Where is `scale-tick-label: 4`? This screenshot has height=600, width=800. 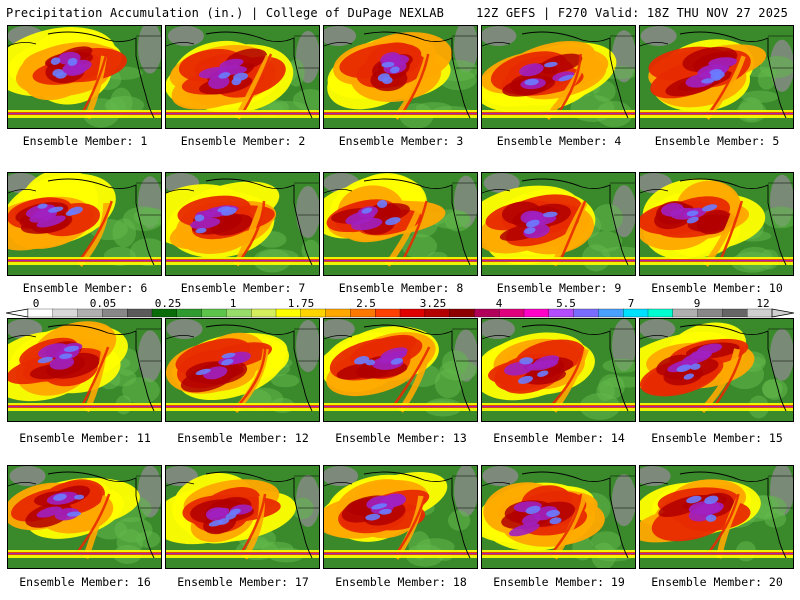
scale-tick-label: 4 is located at coordinates (499, 303).